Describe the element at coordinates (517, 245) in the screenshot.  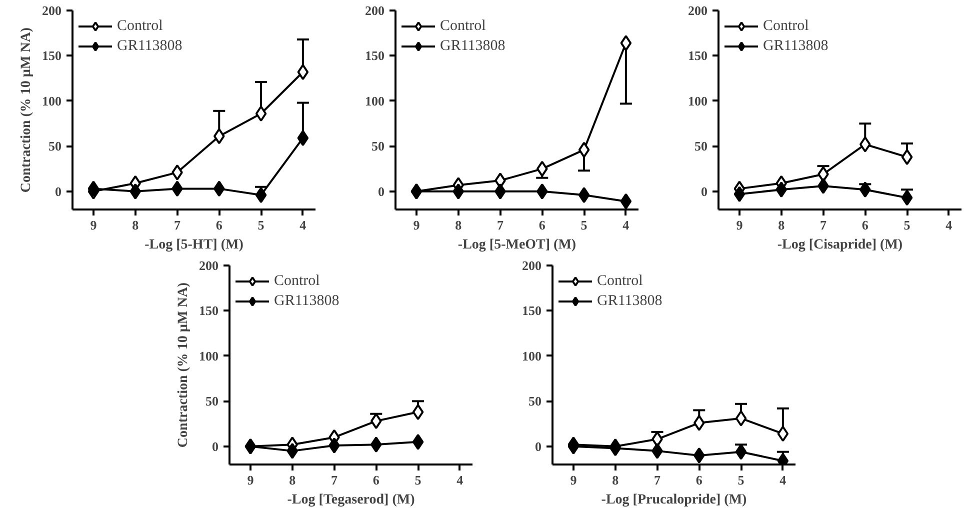
I see `x-axis-title: -Log [5-MeOT] (M)` at that location.